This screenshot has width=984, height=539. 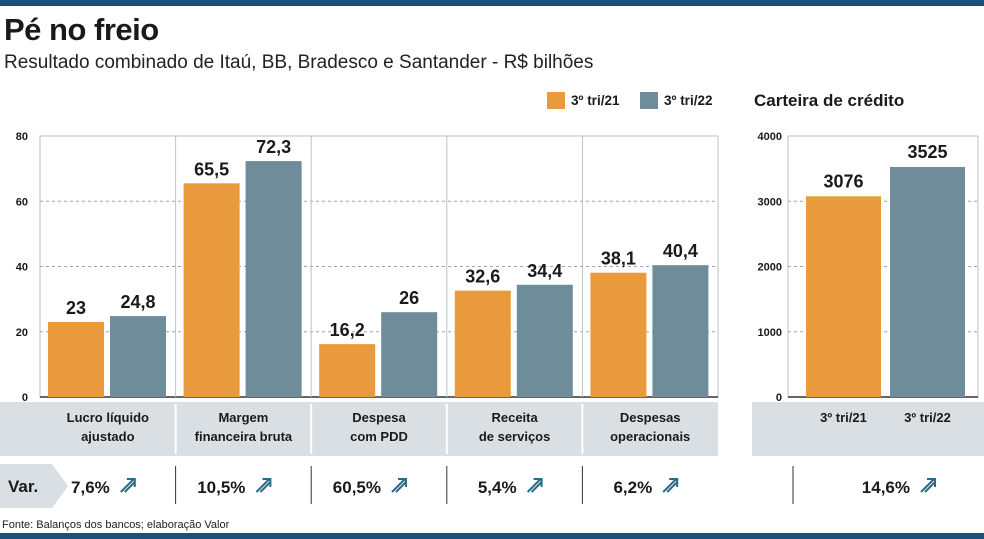 What do you see at coordinates (514, 417) in the screenshot?
I see `category-label: Receita` at bounding box center [514, 417].